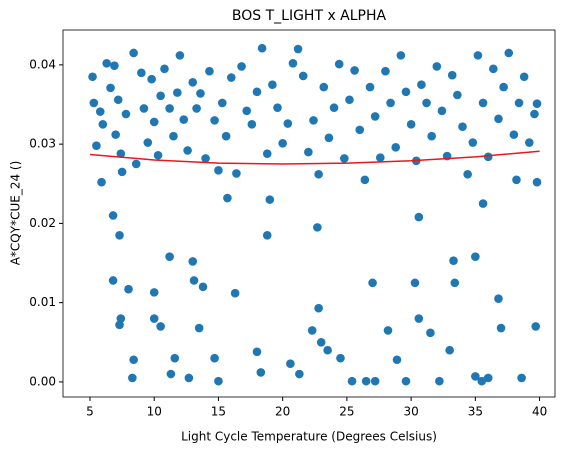 This screenshot has width=576, height=453. What do you see at coordinates (218, 412) in the screenshot?
I see `x-tick-label: 15` at bounding box center [218, 412].